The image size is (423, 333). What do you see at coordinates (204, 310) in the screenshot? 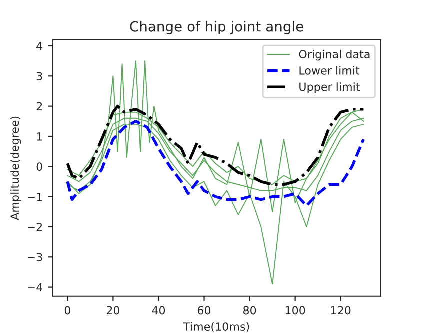
I see `x-tick-label: 60` at bounding box center [204, 310].